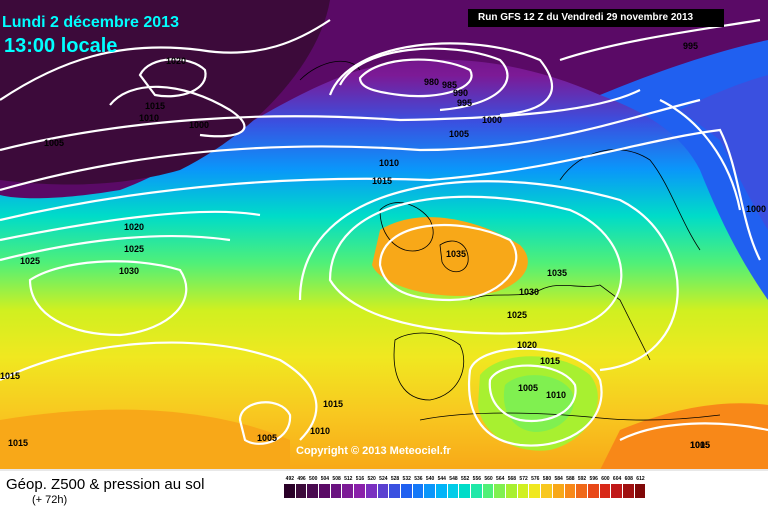 The image size is (768, 512). Describe the element at coordinates (383, 479) in the screenshot. I see `scale-tick-label: 524` at that location.